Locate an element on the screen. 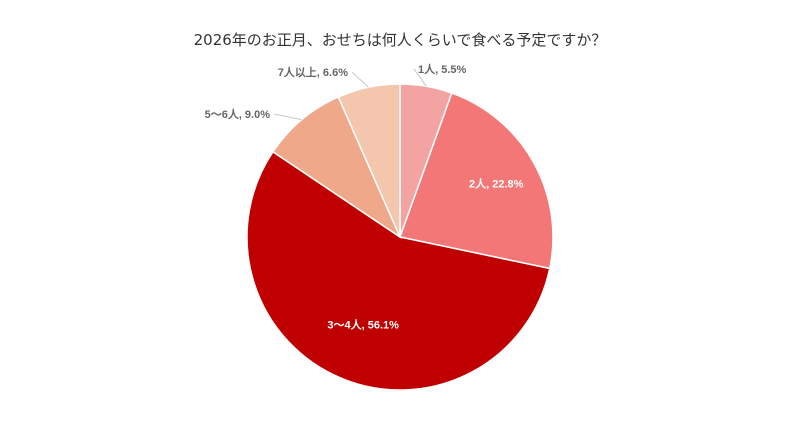  slice-label: 7人以上, 6.6% is located at coordinates (313, 72).